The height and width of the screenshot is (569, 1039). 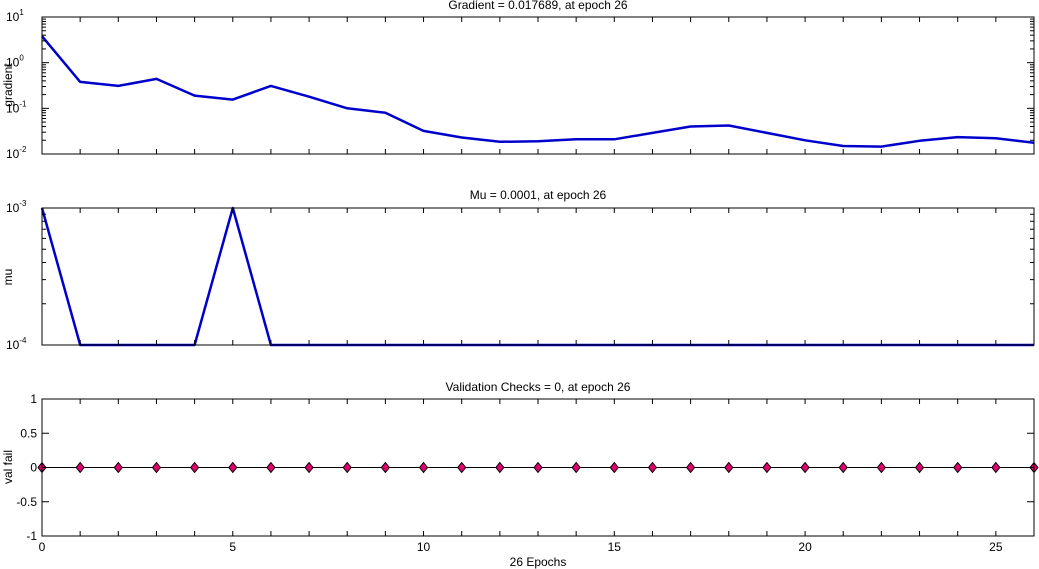 I want to click on y-tick-label: 10⁻³, so click(x=16, y=207).